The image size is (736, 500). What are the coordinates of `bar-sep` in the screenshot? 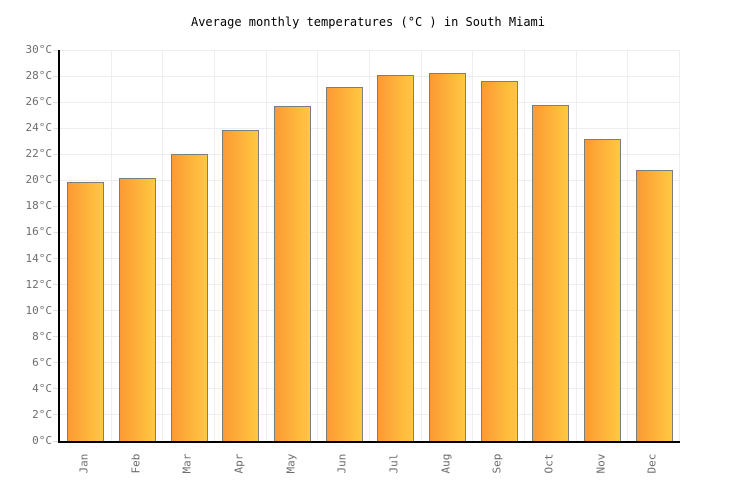 It's located at (499, 261).